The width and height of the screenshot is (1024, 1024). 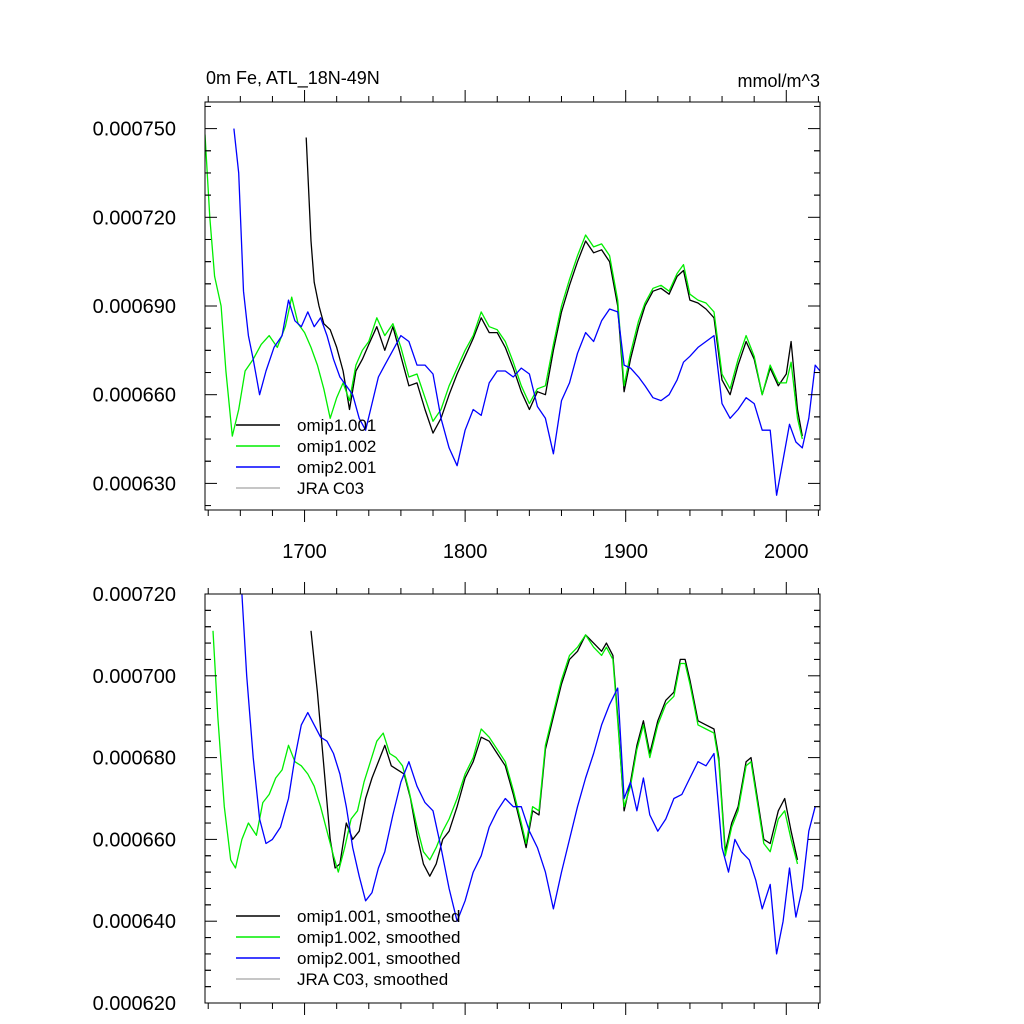 What do you see at coordinates (134, 840) in the screenshot?
I see `bot-ytick-label: 0.000660` at bounding box center [134, 840].